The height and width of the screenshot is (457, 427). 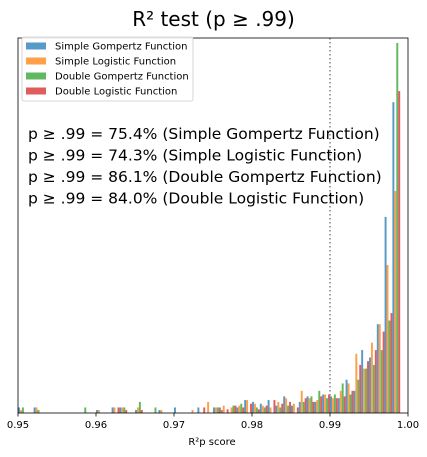 What do you see at coordinates (18, 425) in the screenshot?
I see `x-tick-label: 0.95` at bounding box center [18, 425].